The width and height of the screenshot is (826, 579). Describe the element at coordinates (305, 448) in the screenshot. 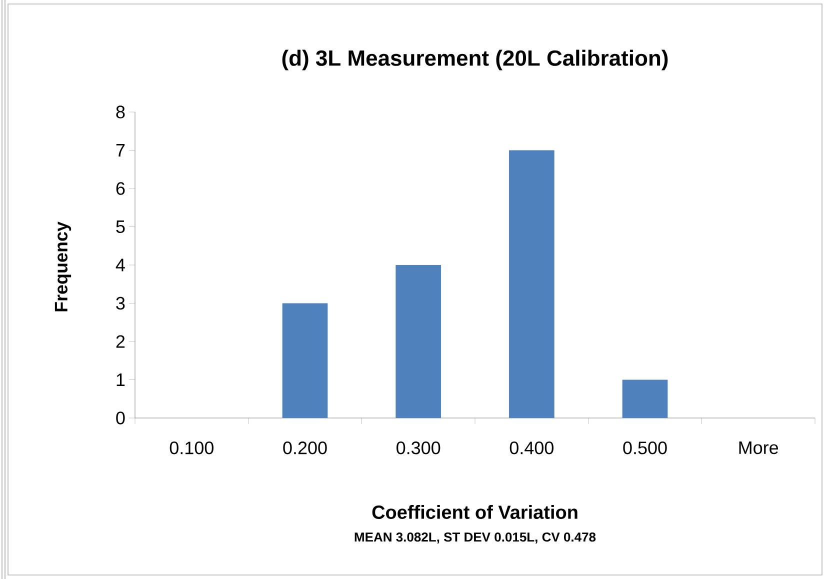

I see `x-tick-label: 0.200` at that location.